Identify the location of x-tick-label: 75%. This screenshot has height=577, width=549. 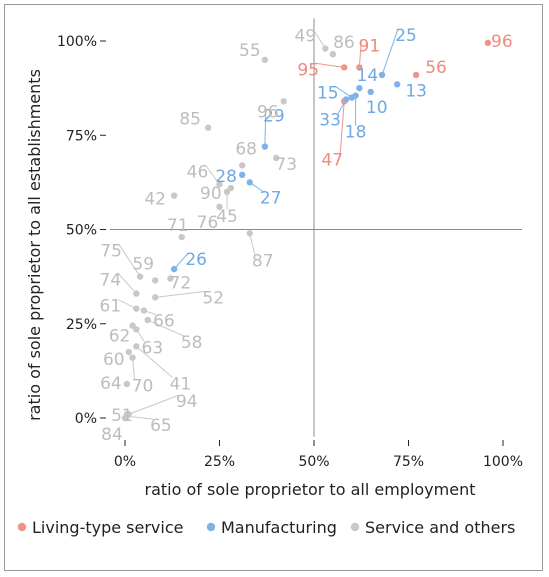
(408, 462).